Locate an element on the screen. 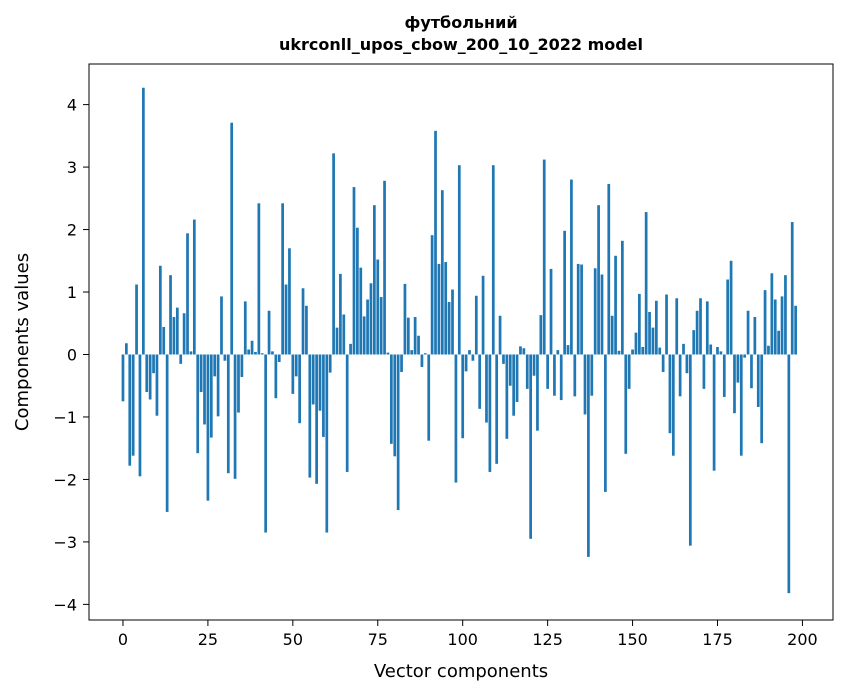  x-tick-label: 75 is located at coordinates (378, 639).